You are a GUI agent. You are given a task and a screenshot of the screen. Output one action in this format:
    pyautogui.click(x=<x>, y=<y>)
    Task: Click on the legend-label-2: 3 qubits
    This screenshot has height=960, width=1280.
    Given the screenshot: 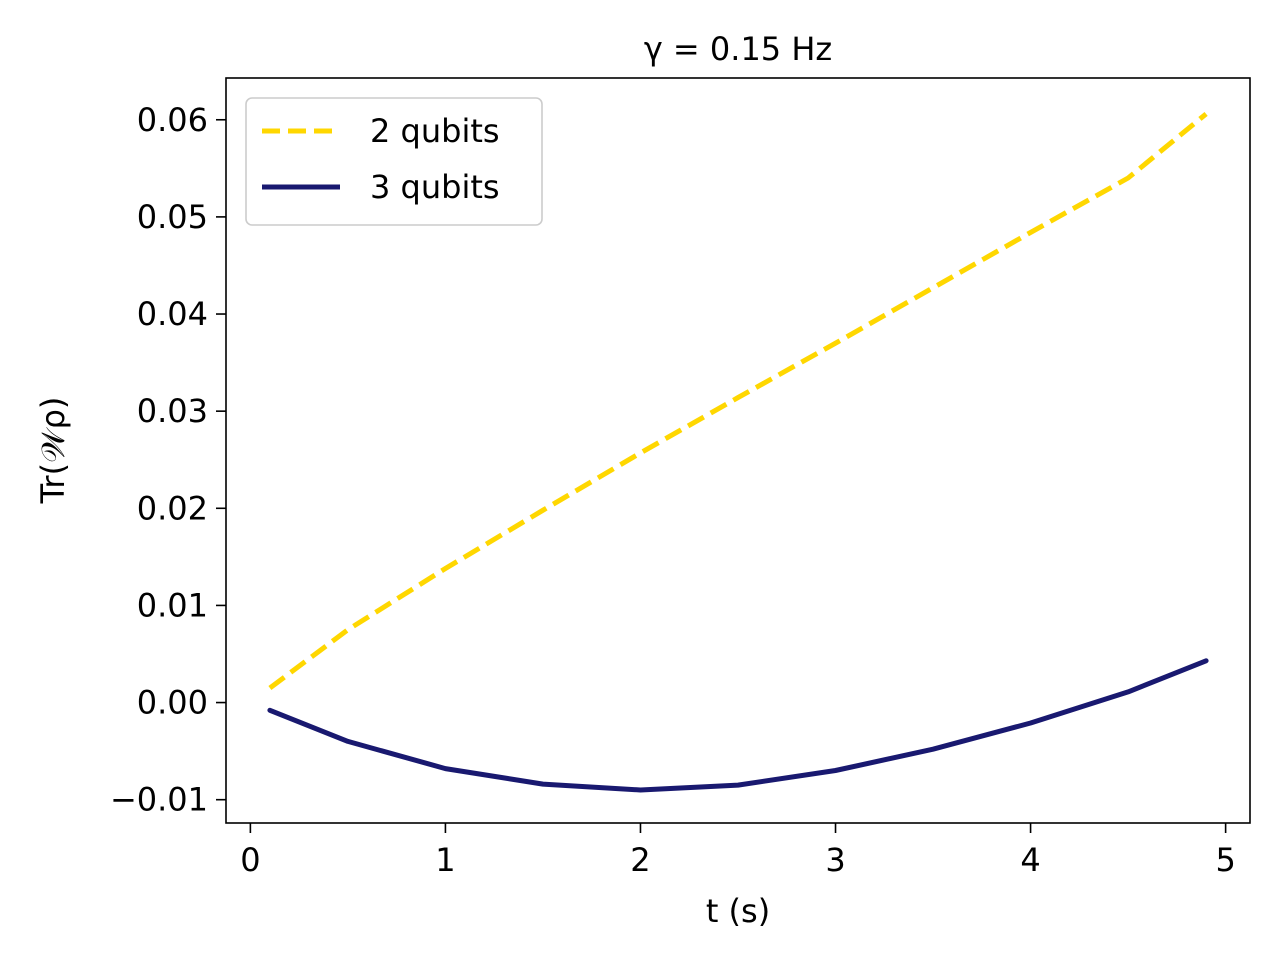 What is the action you would take?
    pyautogui.click(x=435, y=187)
    